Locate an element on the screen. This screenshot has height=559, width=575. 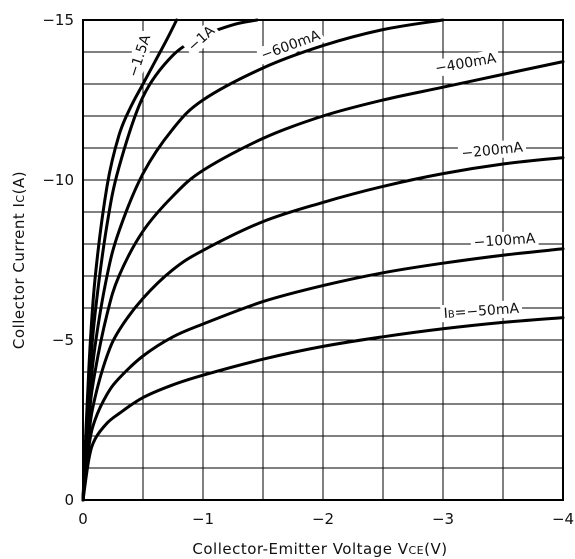
curve-label-group: −1.5A is located at coordinates (139, 56).